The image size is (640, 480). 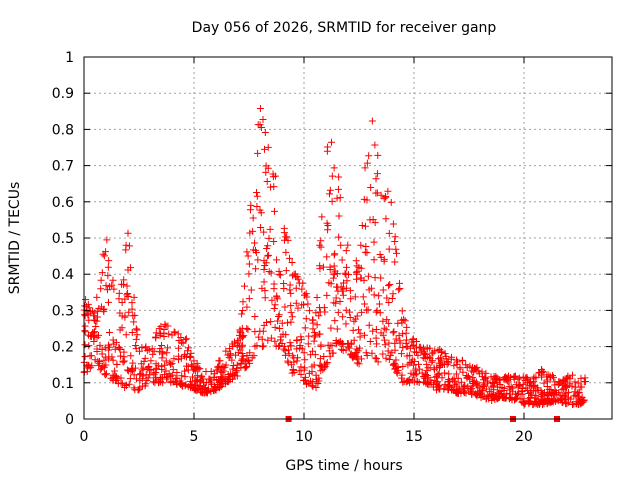 What do you see at coordinates (63, 203) in the screenshot?
I see `y-tick-label: 0.6` at bounding box center [63, 203].